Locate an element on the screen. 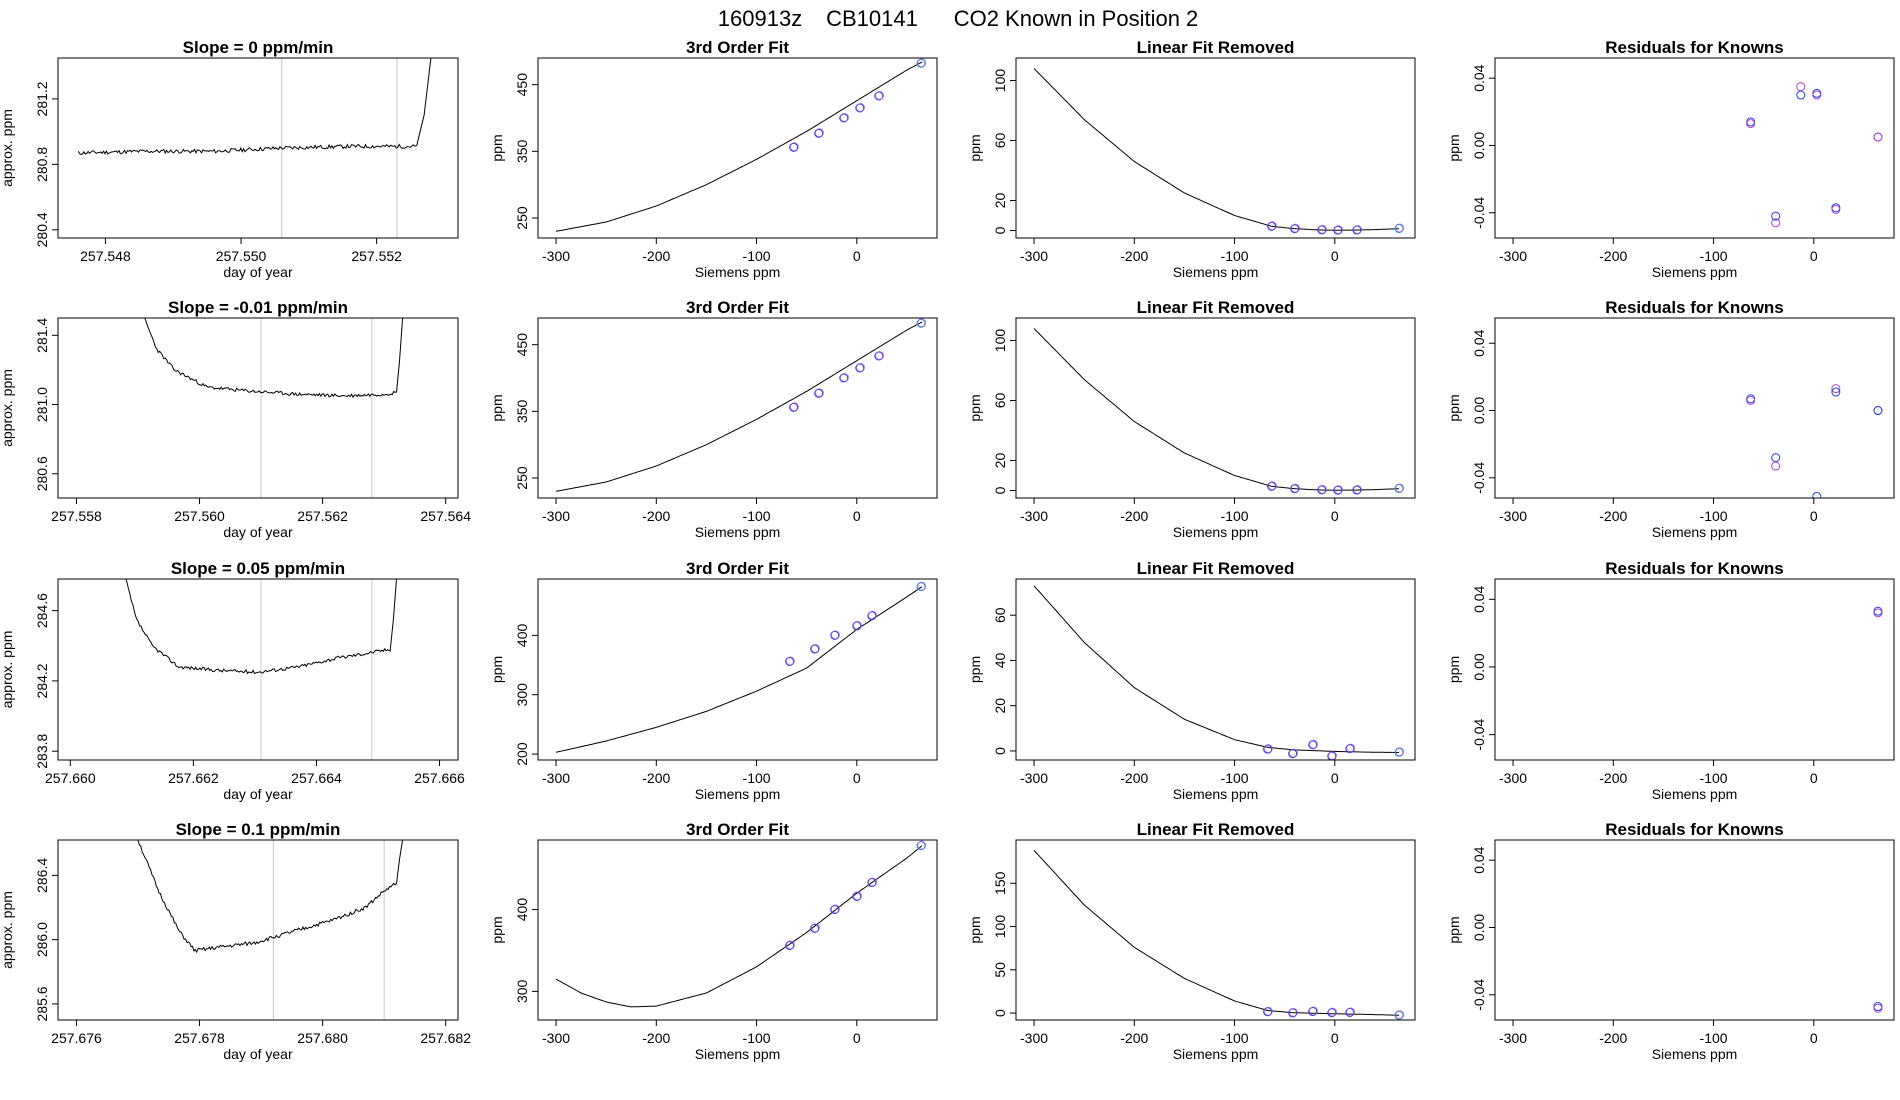 This screenshot has height=1100, width=1900. panel-title: Slope = 0.05 ppm/min is located at coordinates (258, 568).